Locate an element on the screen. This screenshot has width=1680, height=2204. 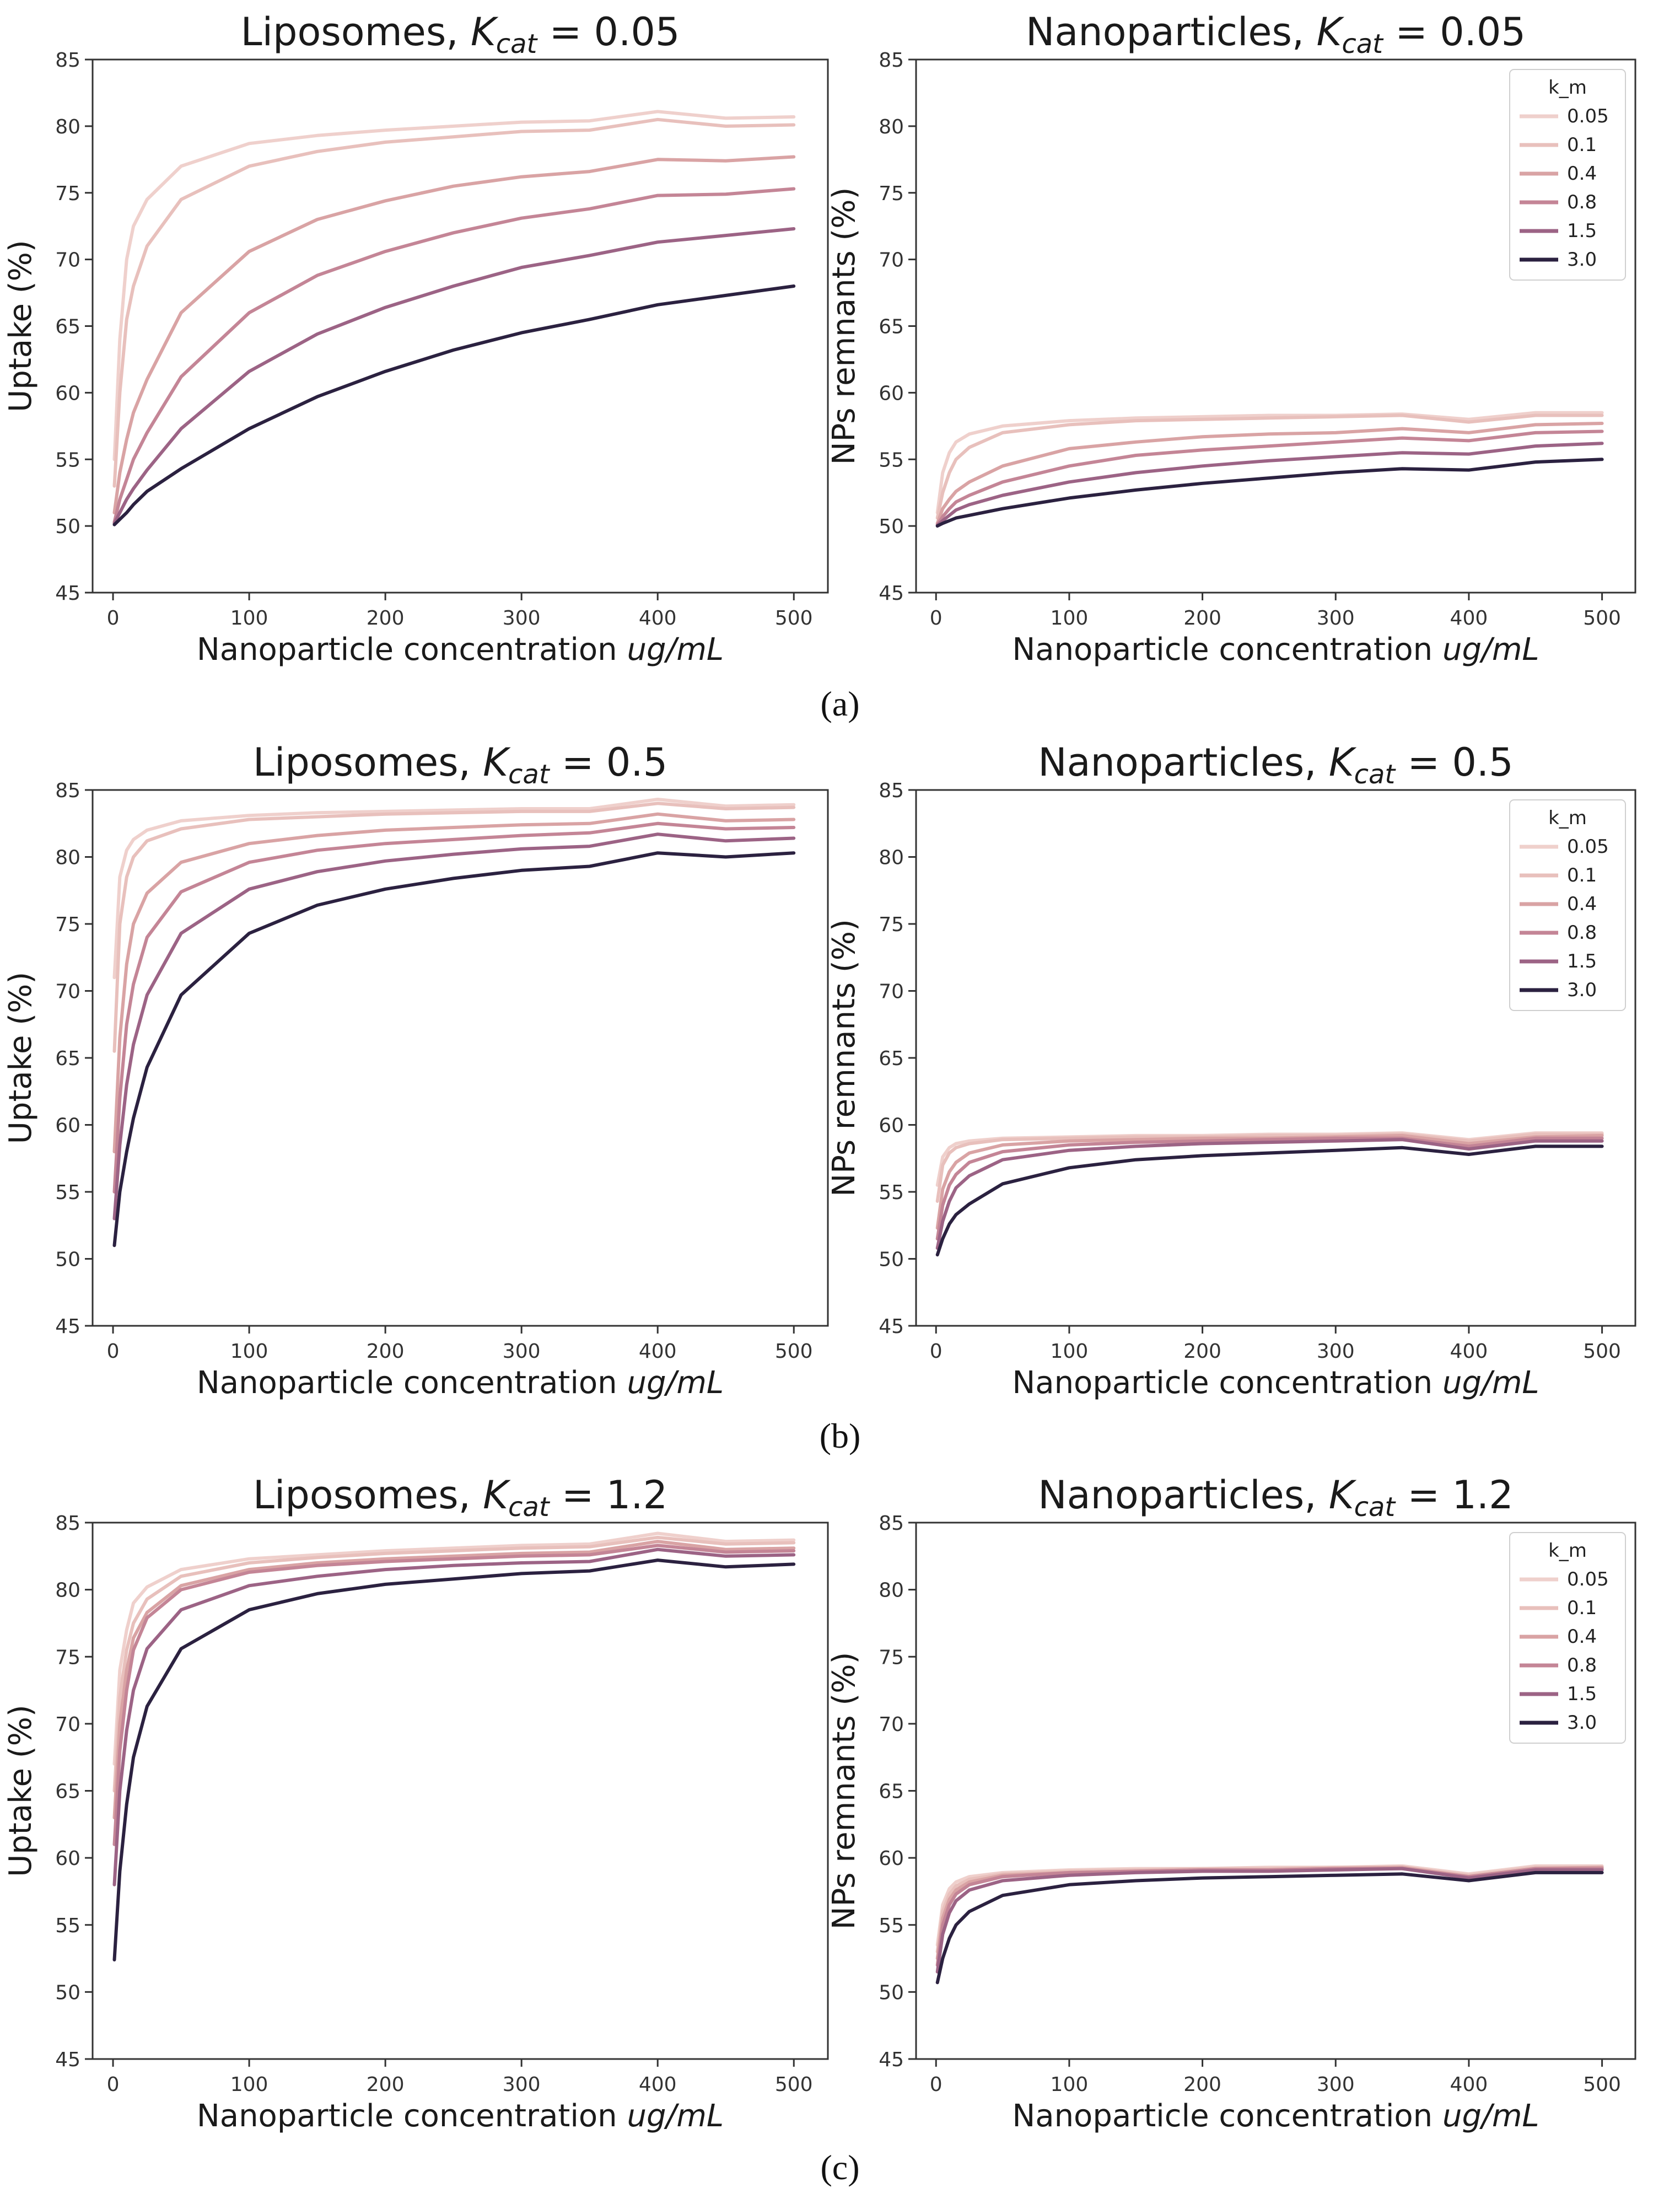
legend-entry: 1.5 is located at coordinates (1582, 961).